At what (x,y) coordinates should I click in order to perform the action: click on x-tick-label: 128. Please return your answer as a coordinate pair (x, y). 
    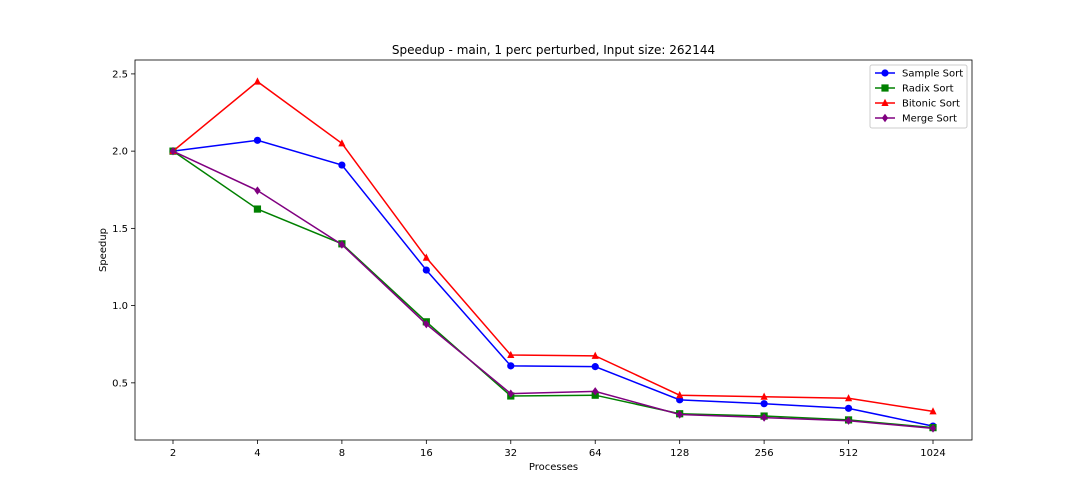
    Looking at the image, I should click on (679, 453).